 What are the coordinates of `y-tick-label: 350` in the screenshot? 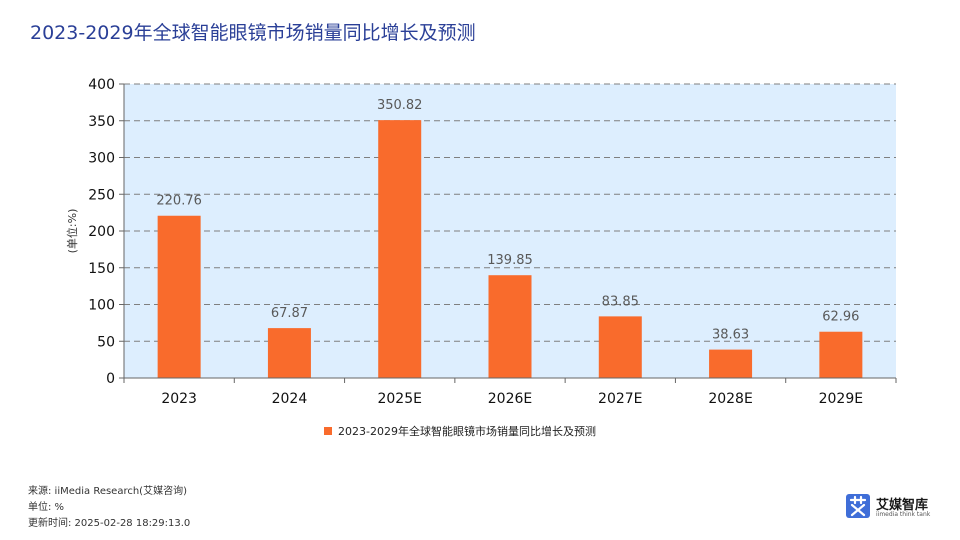 It's located at (101, 122).